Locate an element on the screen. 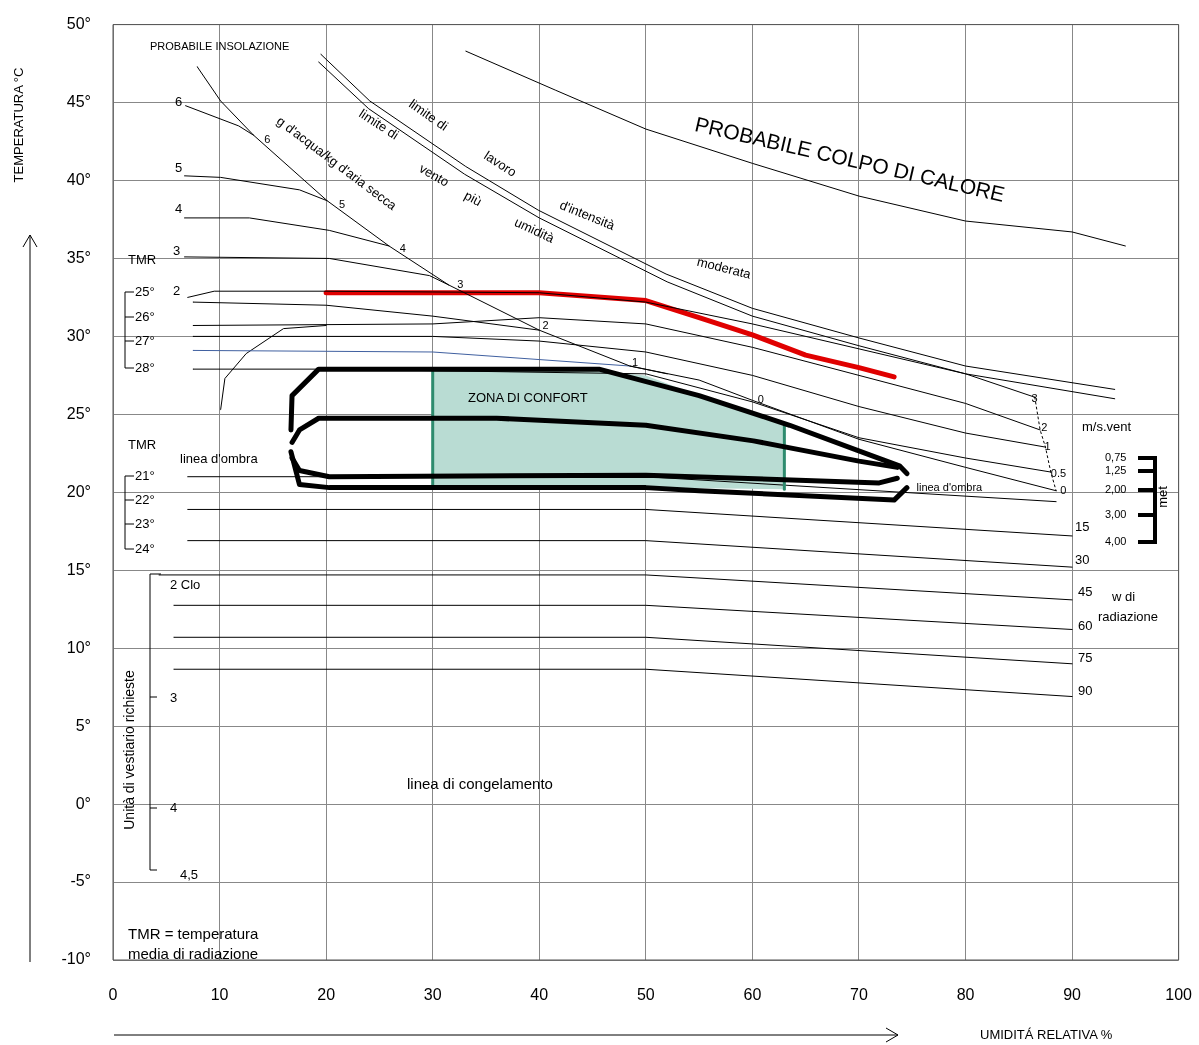 The width and height of the screenshot is (1199, 1045). y-tick-label: 30° is located at coordinates (78, 335).